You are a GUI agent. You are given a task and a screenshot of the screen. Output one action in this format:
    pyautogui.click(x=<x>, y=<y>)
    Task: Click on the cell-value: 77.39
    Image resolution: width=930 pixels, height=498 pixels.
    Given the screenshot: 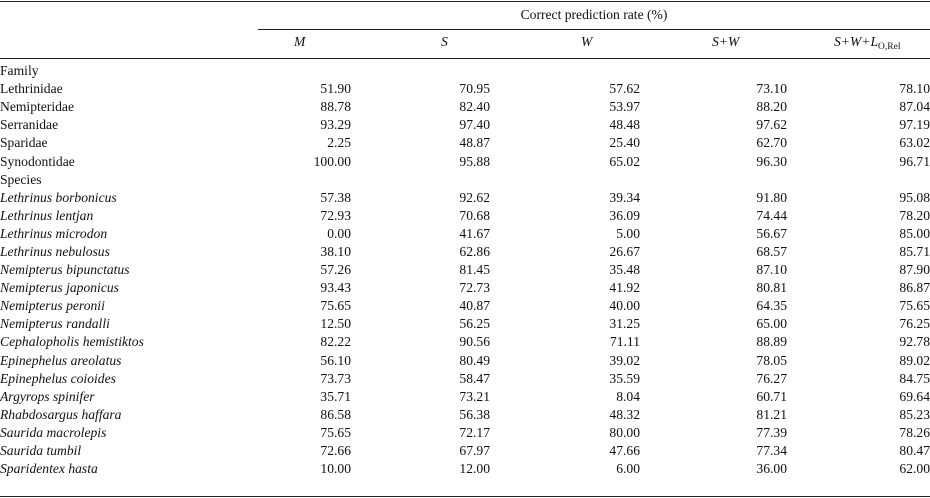 What is the action you would take?
    pyautogui.click(x=771, y=432)
    